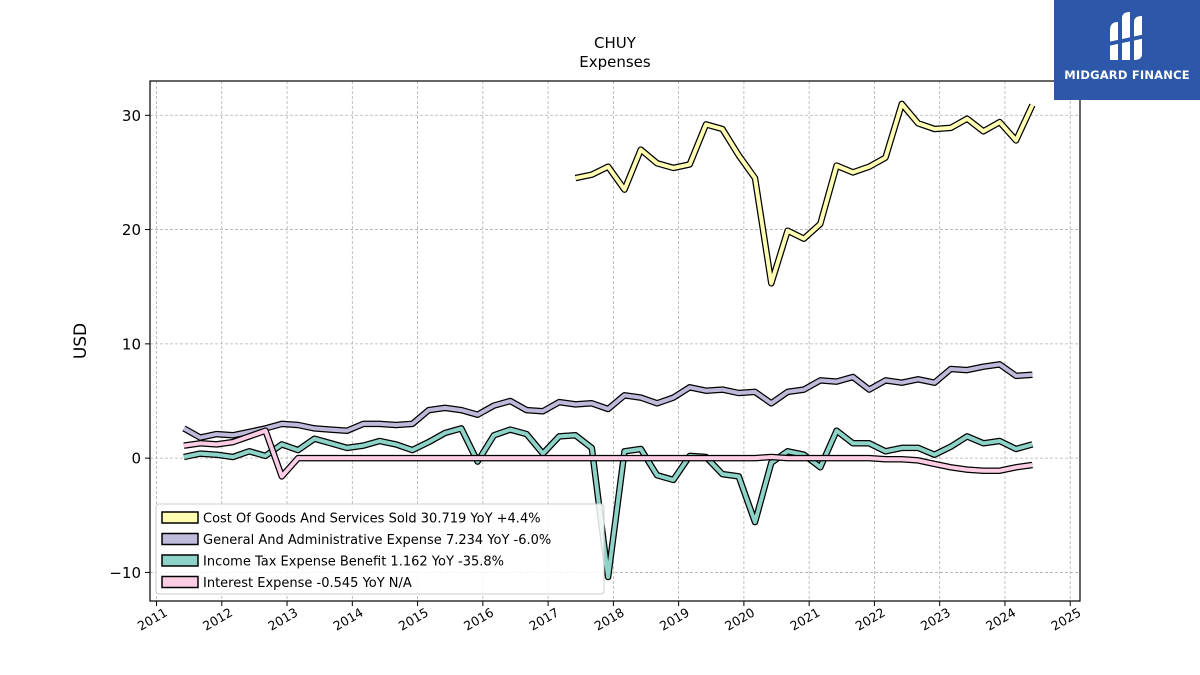 Image resolution: width=1200 pixels, height=675 pixels. I want to click on x-tick-label: 2022, so click(870, 619).